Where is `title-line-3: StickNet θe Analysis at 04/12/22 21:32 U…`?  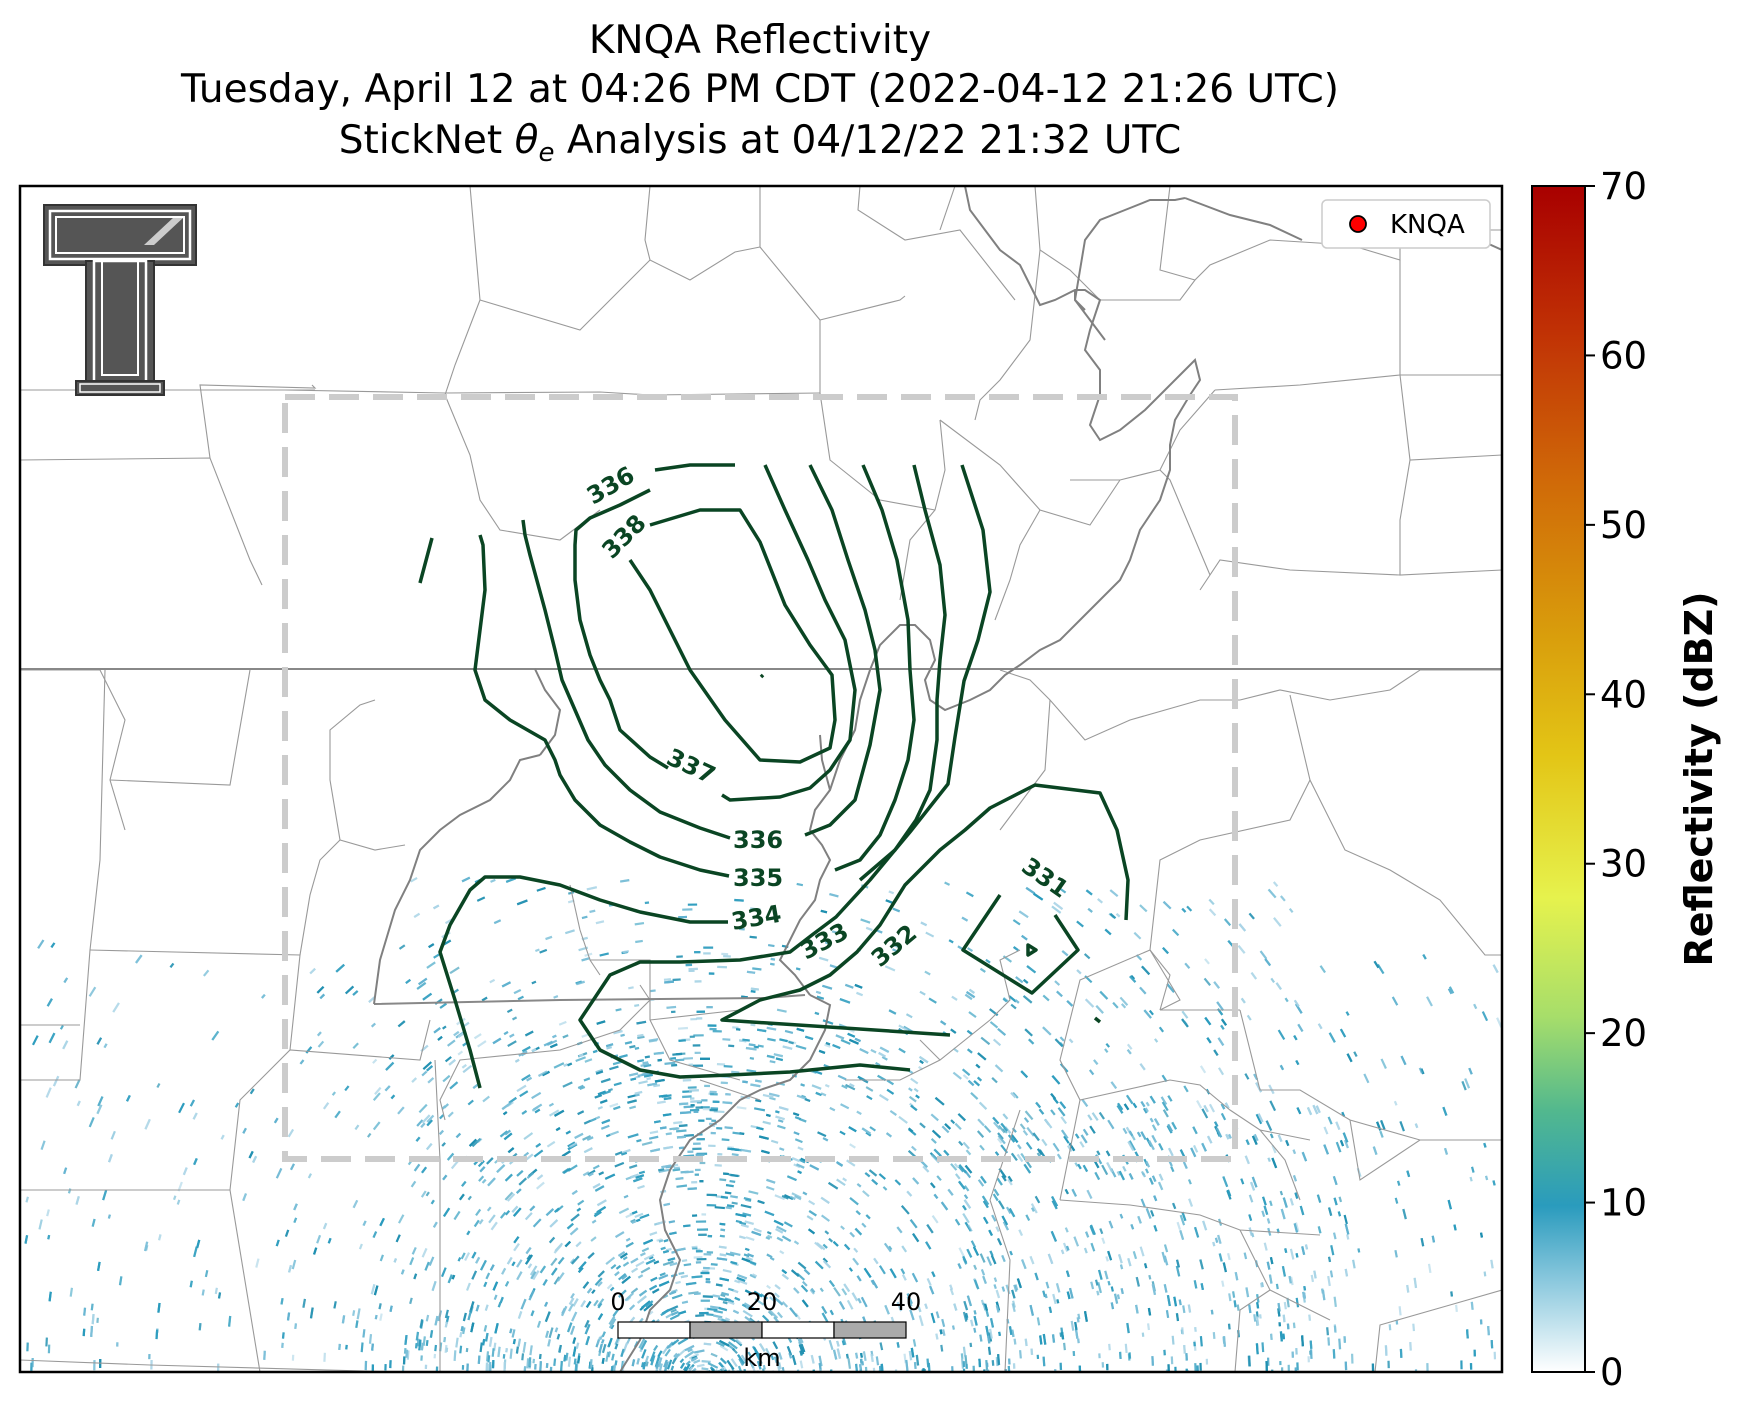 title-line-3: StickNet θe Analysis at 04/12/22 21:32 U… is located at coordinates (760, 143).